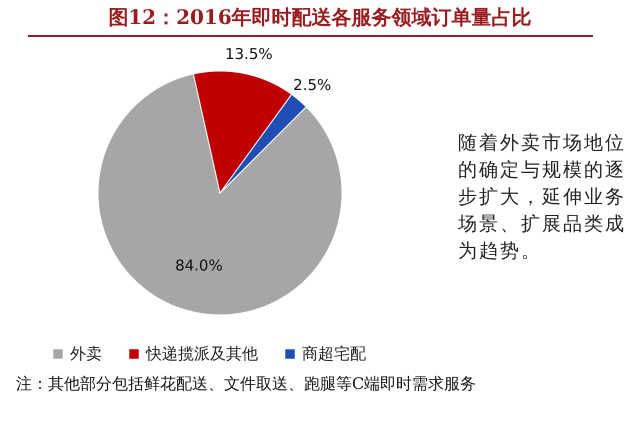 This screenshot has height=435, width=640. Describe the element at coordinates (199, 265) in the screenshot. I see `data-label: 84.0%` at that location.